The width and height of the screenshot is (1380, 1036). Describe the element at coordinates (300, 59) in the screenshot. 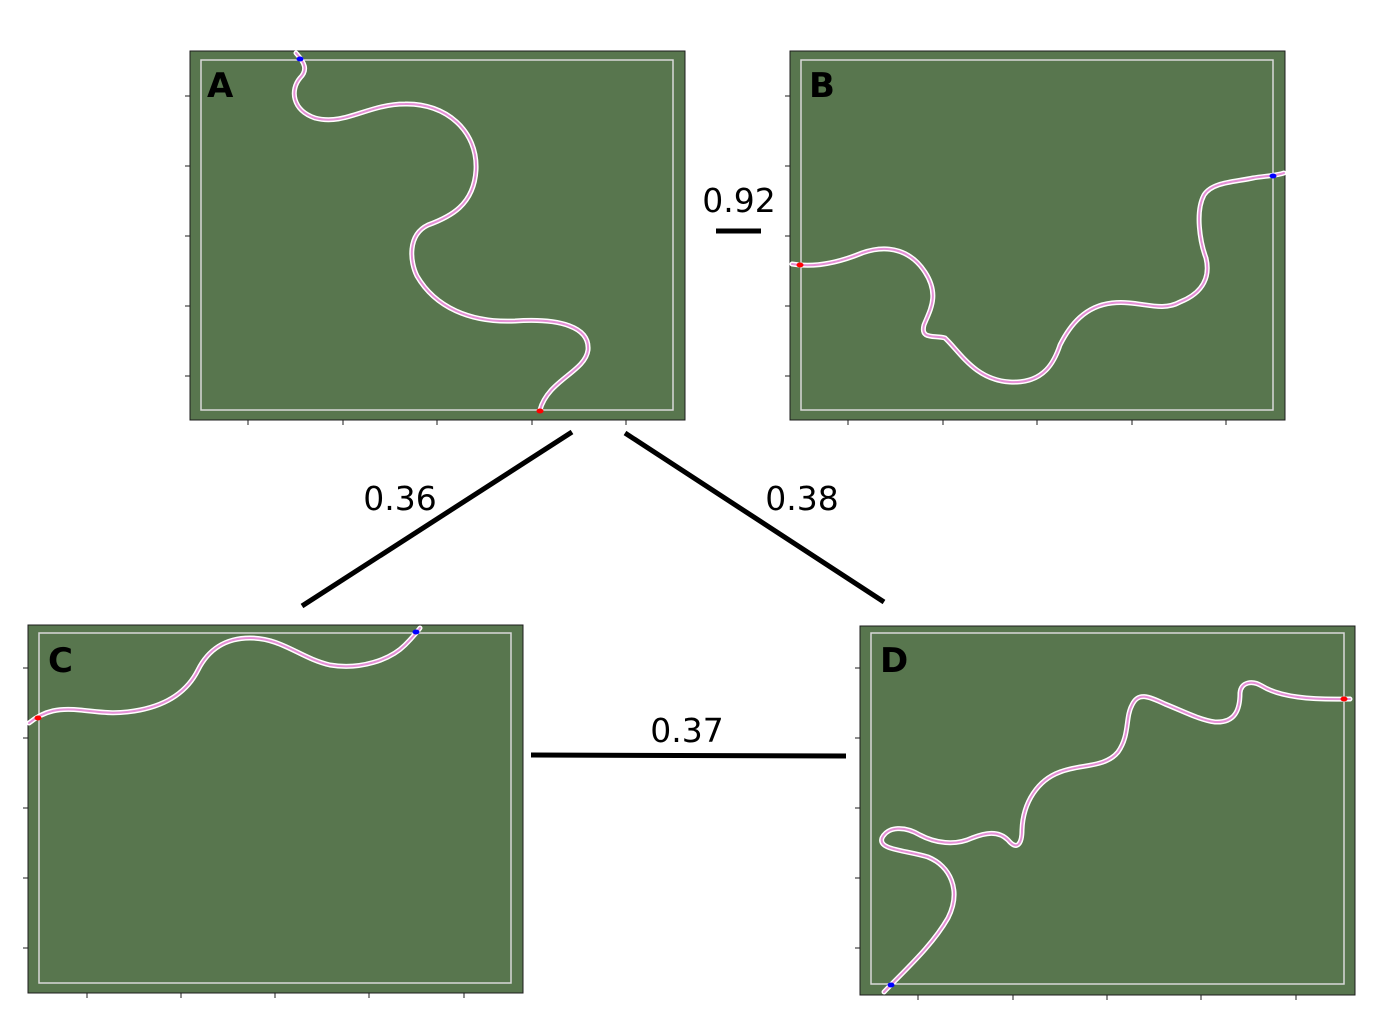

I see `panel-a-start-marker` at that location.